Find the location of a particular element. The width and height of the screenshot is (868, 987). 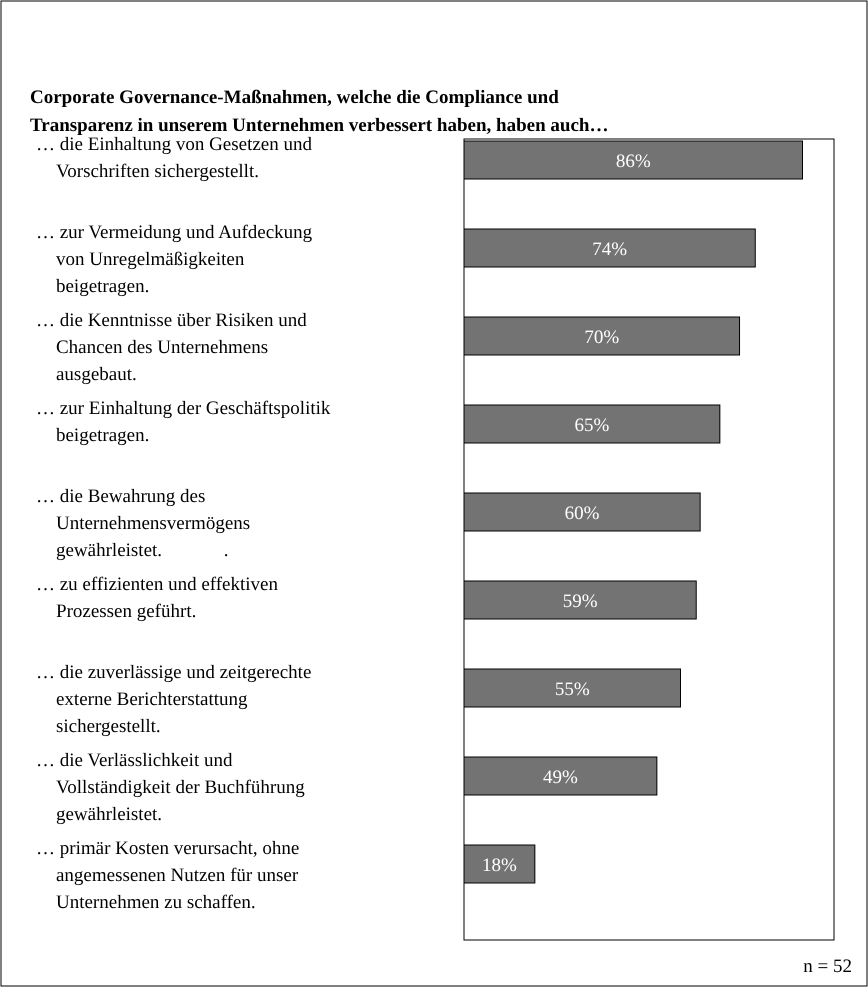

data-label: 65% is located at coordinates (592, 425).